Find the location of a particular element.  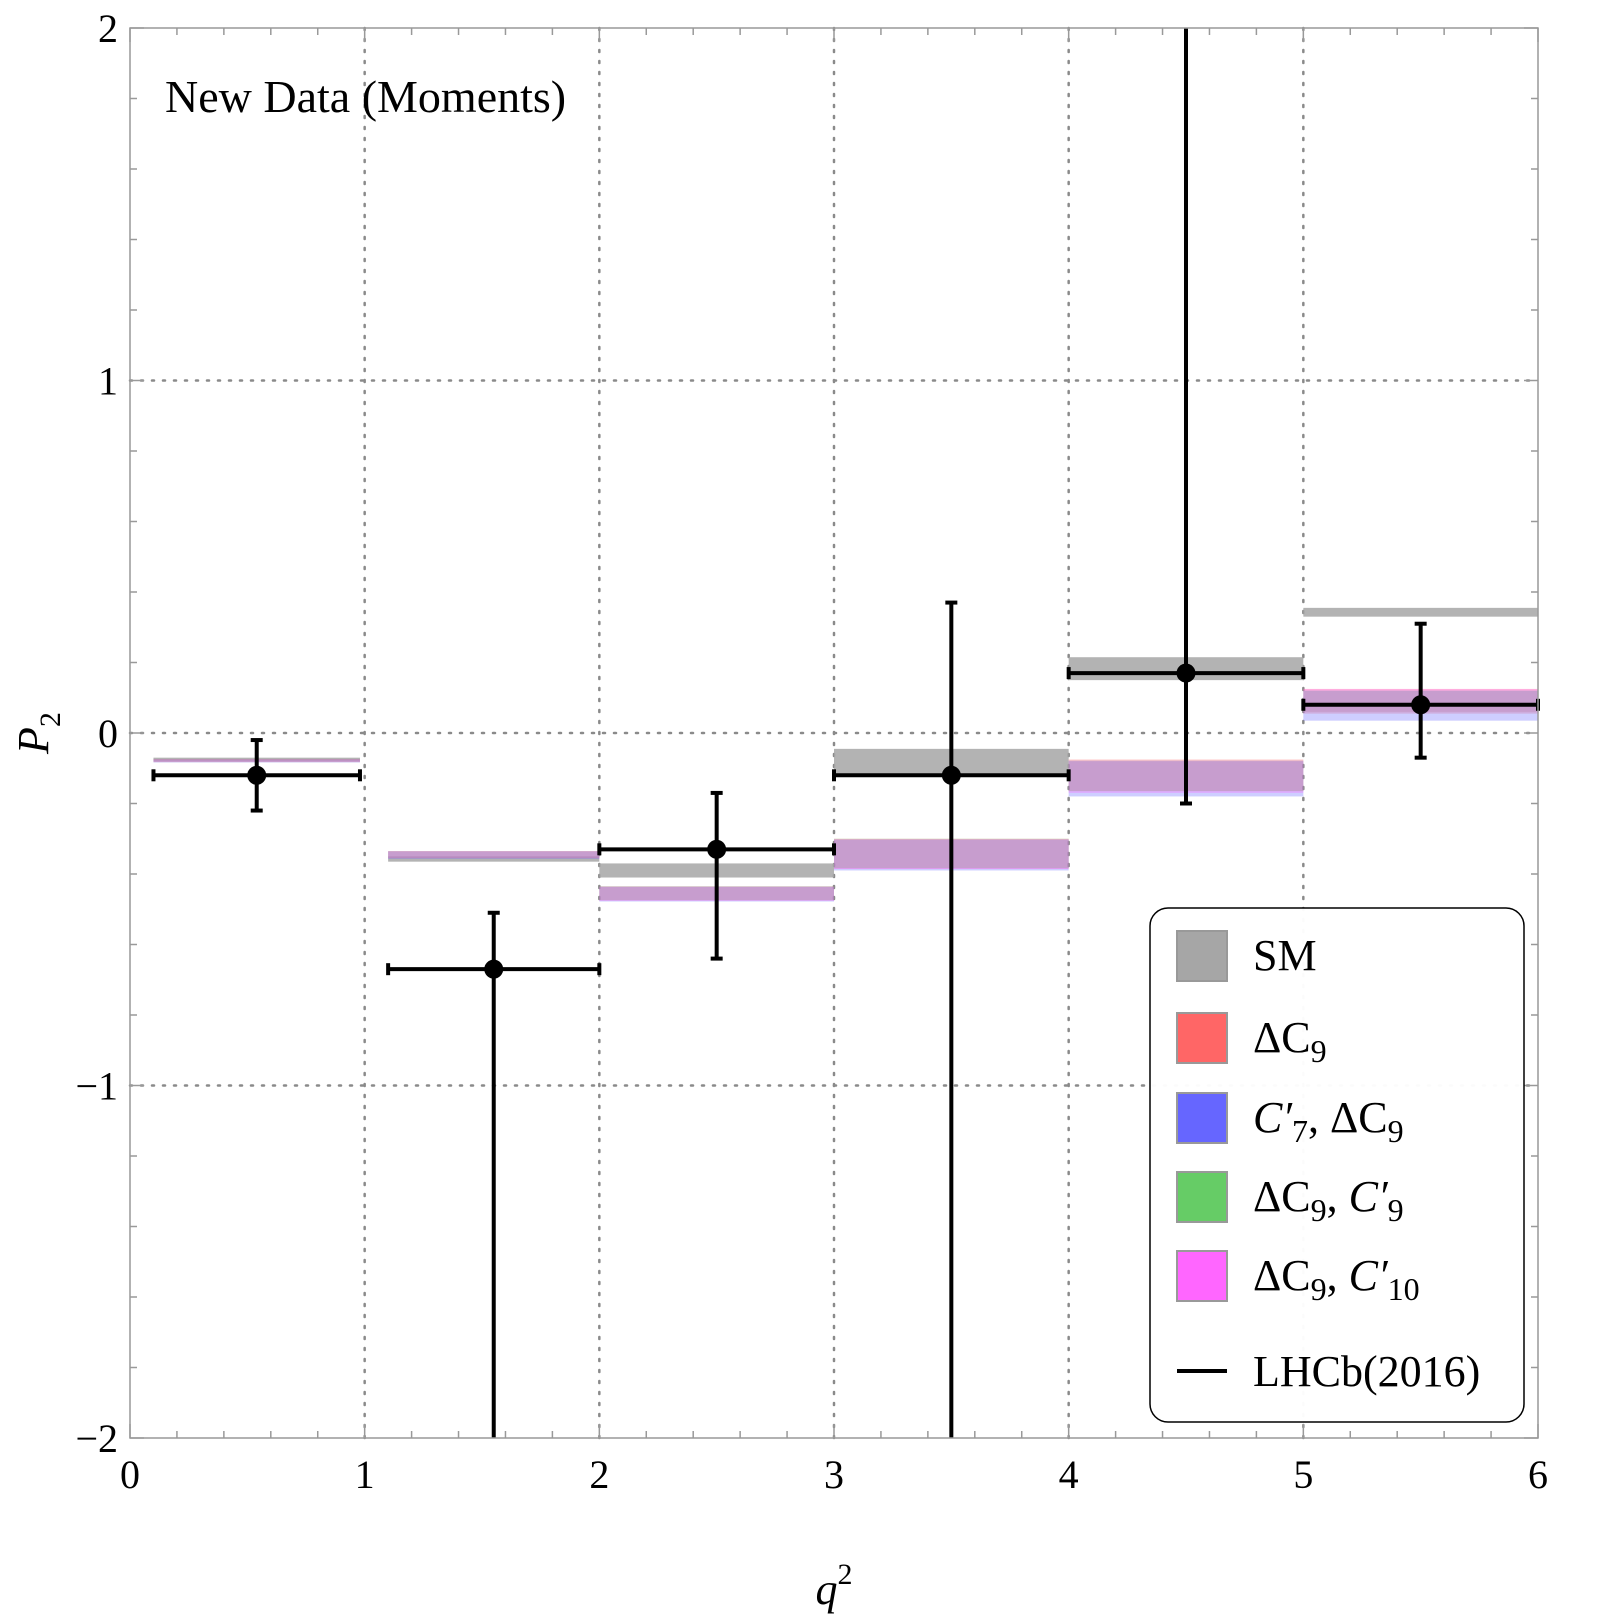

x-axis-title: q2 is located at coordinates (834, 1586).